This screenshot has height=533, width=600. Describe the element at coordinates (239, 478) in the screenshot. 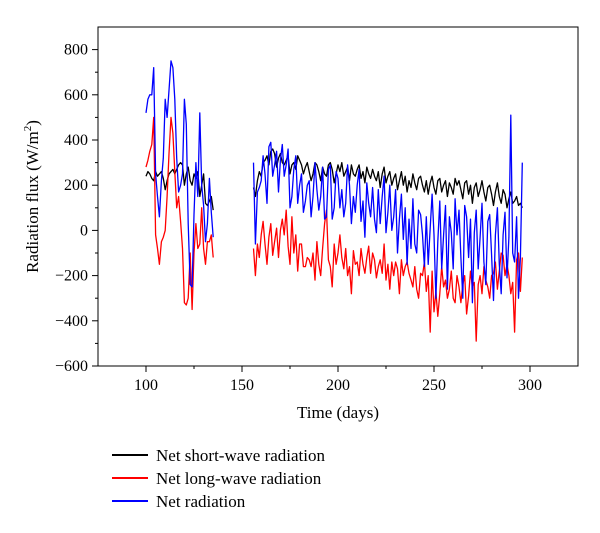

I see `legend-label: Net long-wave radiation` at that location.